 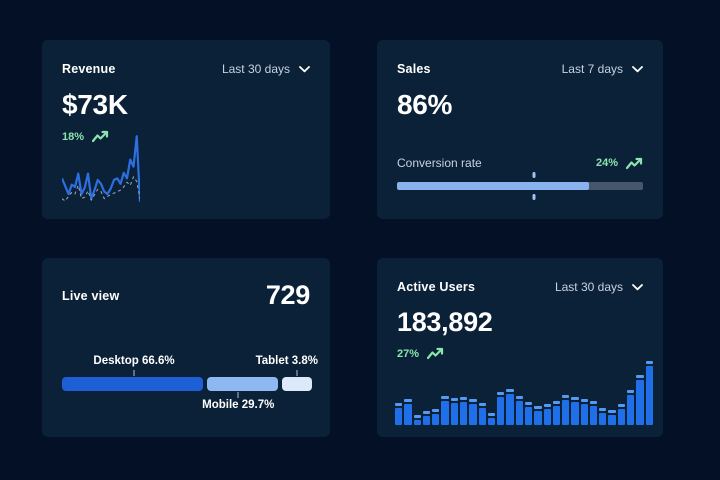 I want to click on active-users-period-label: Last 30 days, so click(x=588, y=287).